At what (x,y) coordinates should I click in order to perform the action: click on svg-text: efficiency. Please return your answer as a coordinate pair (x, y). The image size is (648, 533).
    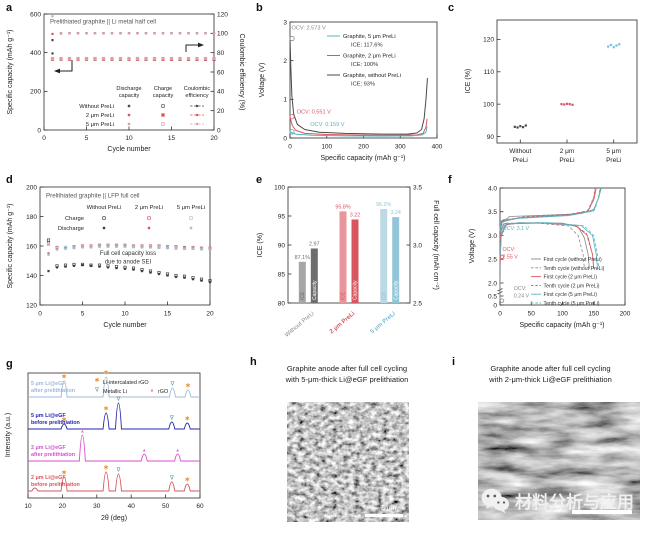
    Looking at the image, I should click on (196, 96).